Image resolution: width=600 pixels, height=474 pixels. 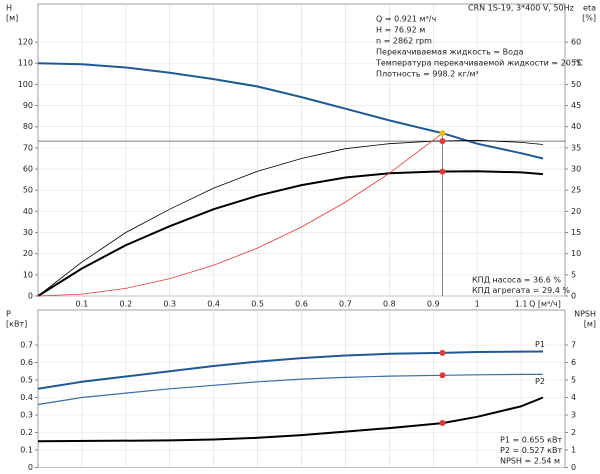 I want to click on y-tick-label: 0.7, so click(x=26, y=345).